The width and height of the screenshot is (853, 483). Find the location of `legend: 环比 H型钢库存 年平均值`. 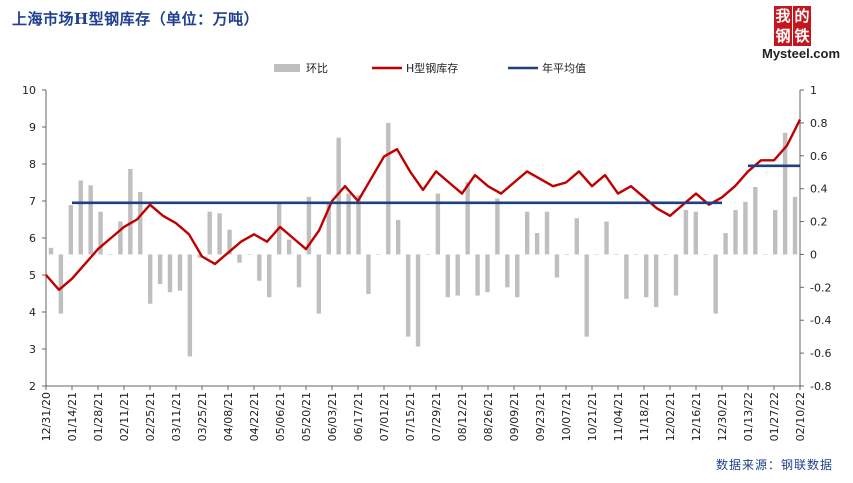

legend: 环比 H型钢库存 年平均值 is located at coordinates (430, 68).